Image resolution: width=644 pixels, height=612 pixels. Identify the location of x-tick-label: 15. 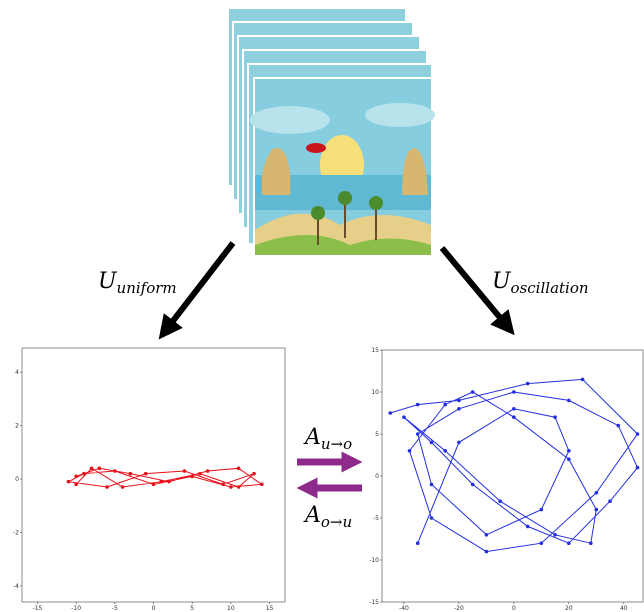
(270, 608).